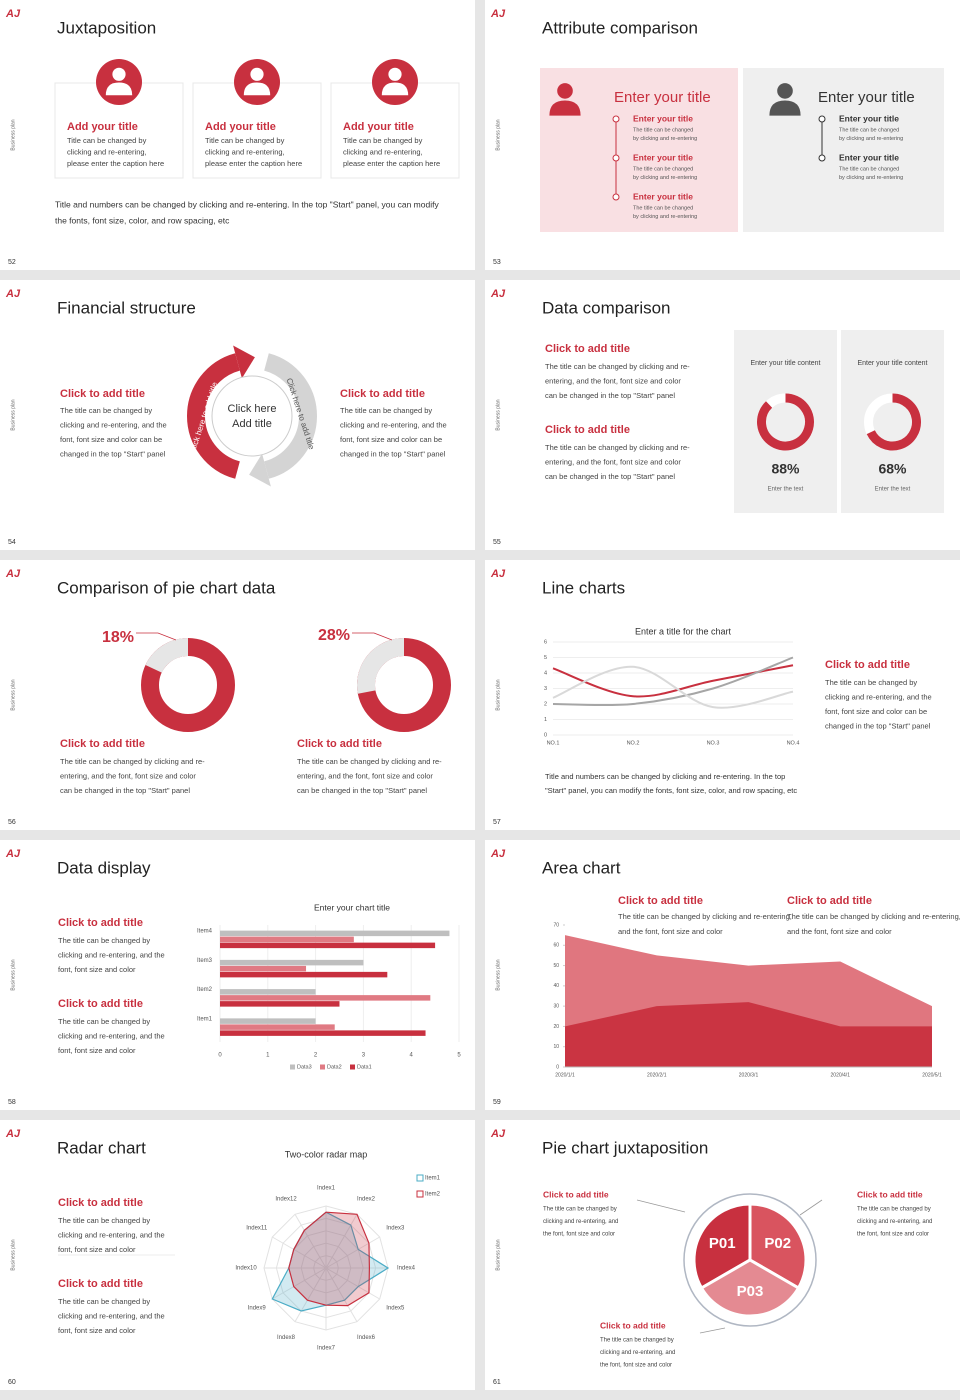 The height and width of the screenshot is (1400, 960). I want to click on sector-label: P01, so click(722, 1243).